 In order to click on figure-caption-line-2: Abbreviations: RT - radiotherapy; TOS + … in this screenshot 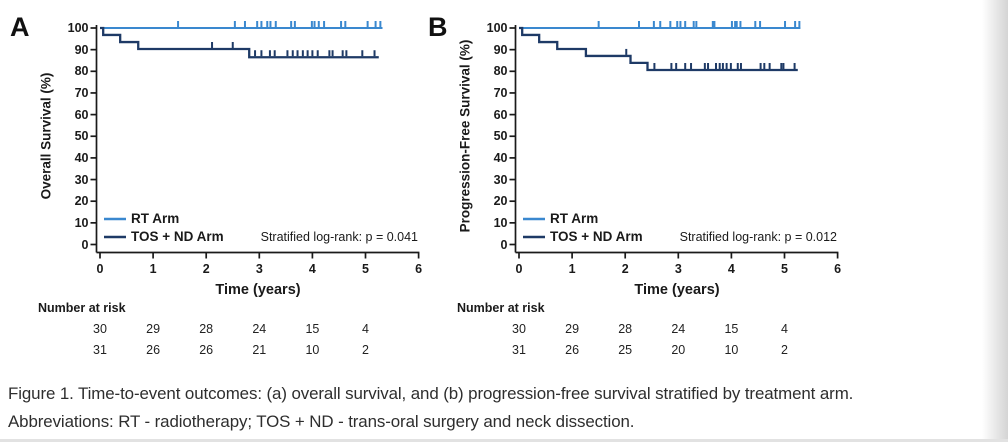, I will do `click(321, 421)`.